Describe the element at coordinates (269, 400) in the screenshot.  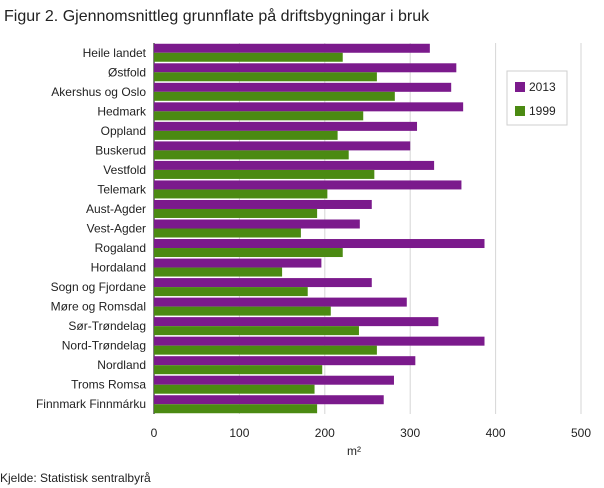
I see `bar-2013-finnmark-finnmárku` at that location.